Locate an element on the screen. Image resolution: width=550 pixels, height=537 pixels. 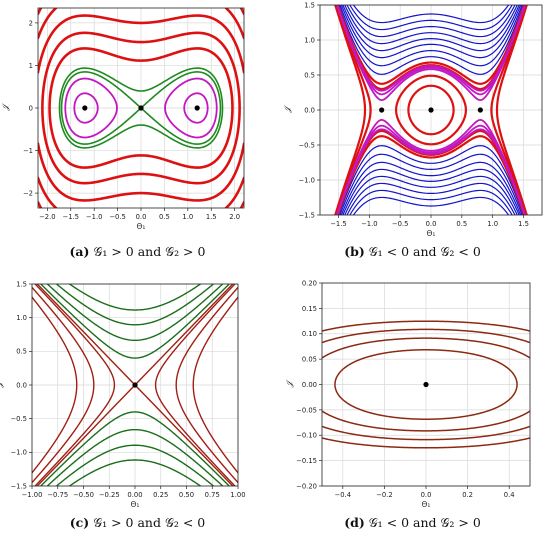
y-tick-label: 0.10 is located at coordinates (309, 334).